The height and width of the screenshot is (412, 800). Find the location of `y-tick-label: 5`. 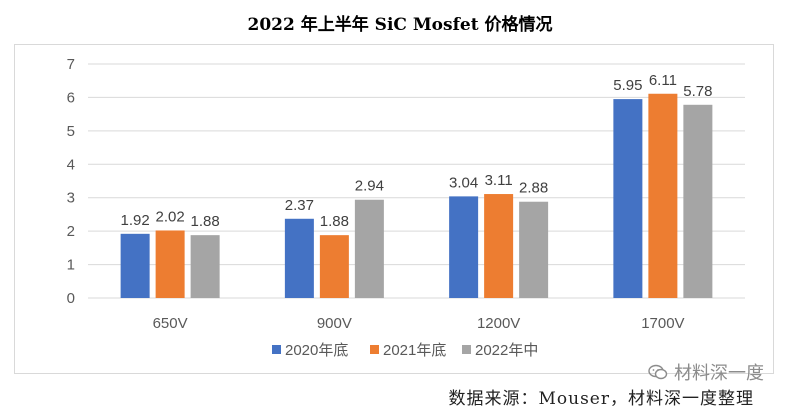

y-tick-label: 5 is located at coordinates (71, 131).